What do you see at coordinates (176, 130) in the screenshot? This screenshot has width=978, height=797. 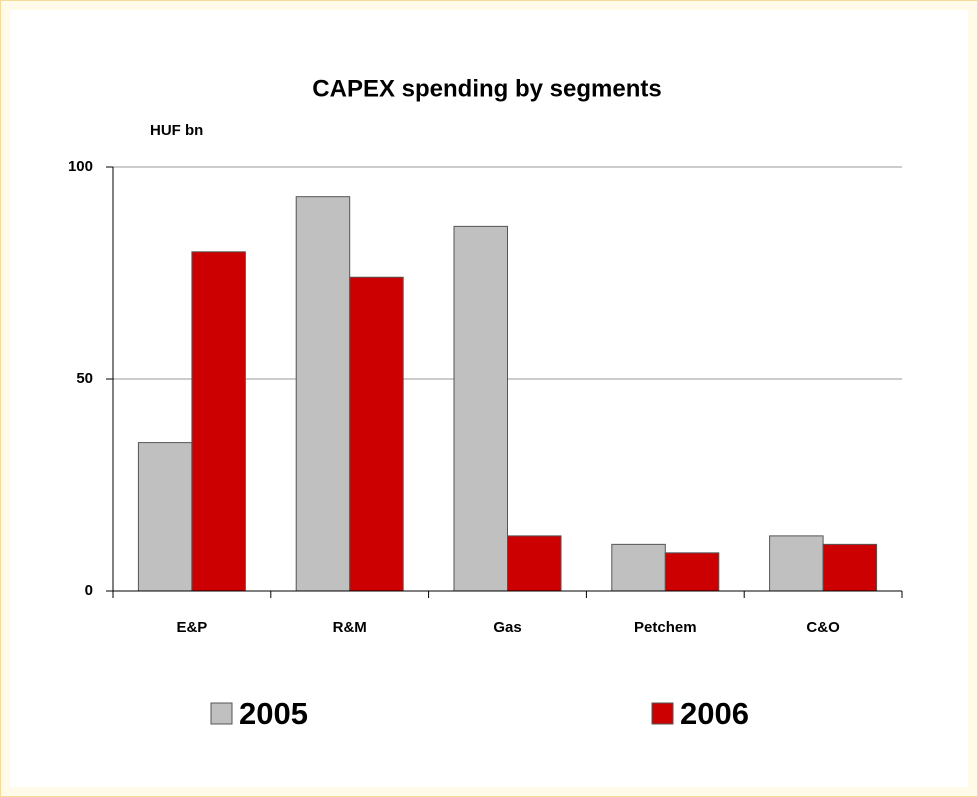 I see `y-axis-label: HUF bn` at bounding box center [176, 130].